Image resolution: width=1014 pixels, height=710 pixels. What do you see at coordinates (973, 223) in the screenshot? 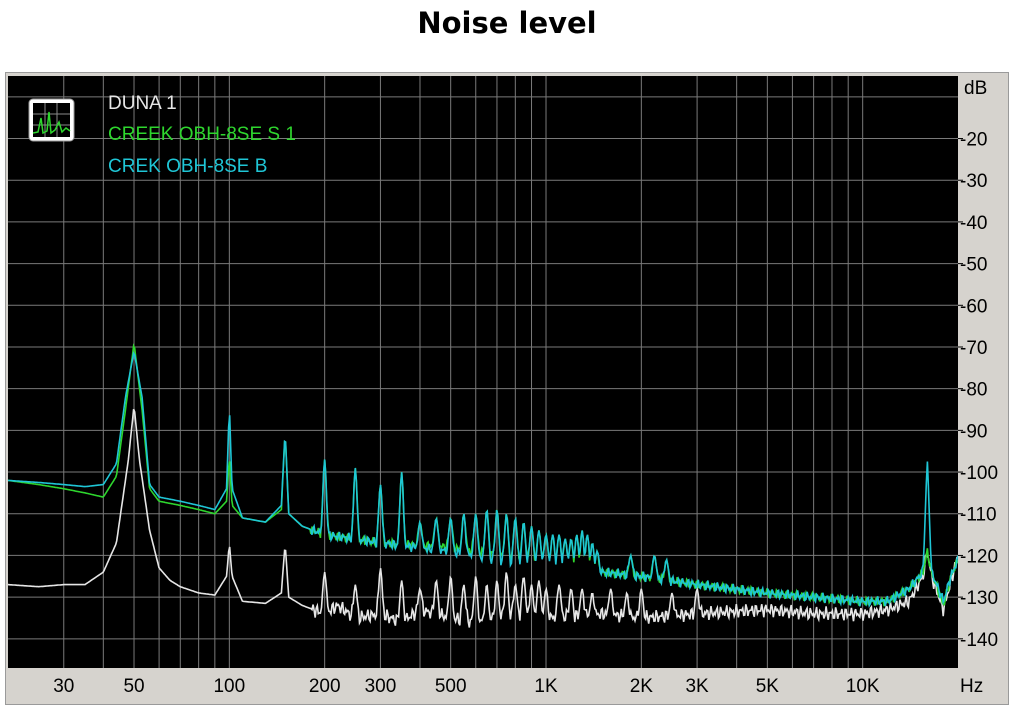
I see `y-tick-label: -40` at bounding box center [973, 223].